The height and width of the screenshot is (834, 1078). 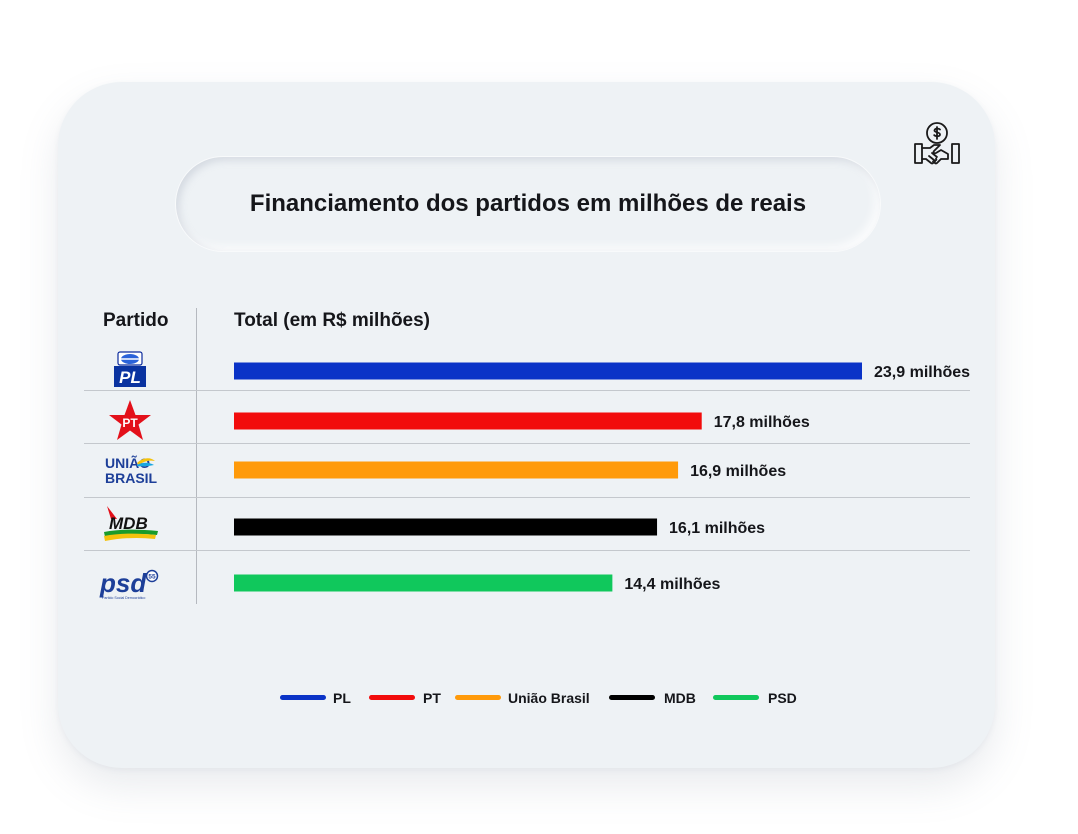 I want to click on pt-logo: PT, so click(x=130, y=420).